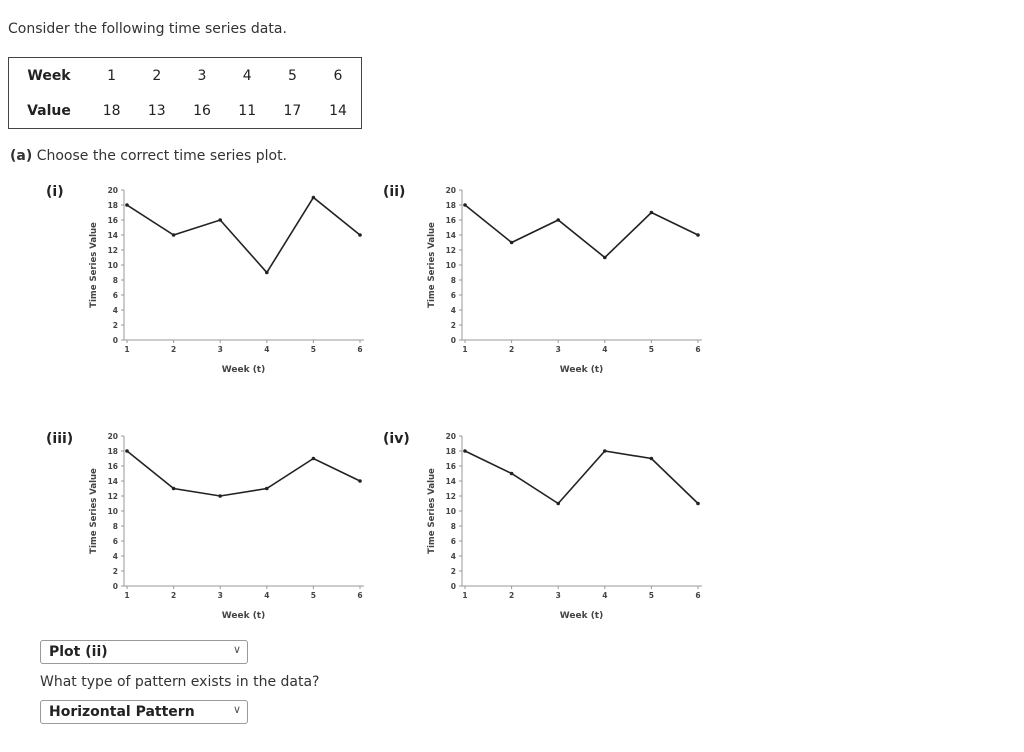 This screenshot has width=1024, height=752. What do you see at coordinates (185, 111) in the screenshot?
I see `value-row: Value 18 13 16 11 17 14` at bounding box center [185, 111].